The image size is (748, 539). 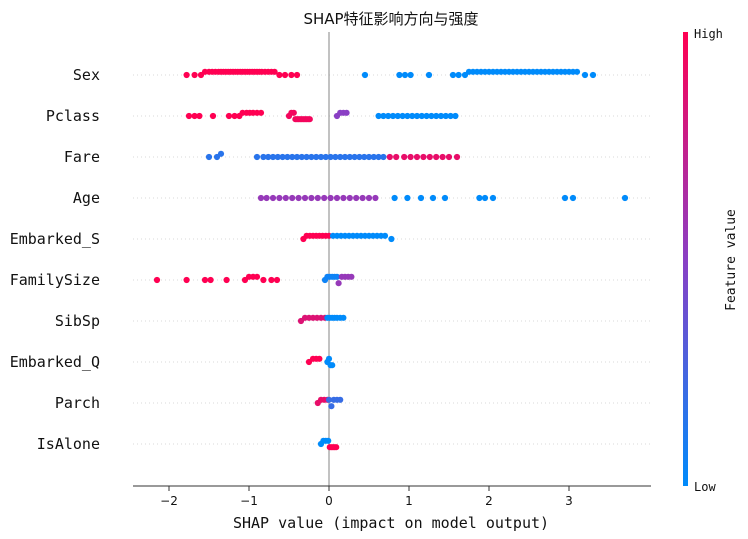 What do you see at coordinates (249, 501) in the screenshot?
I see `x-tick-label: −1` at bounding box center [249, 501].